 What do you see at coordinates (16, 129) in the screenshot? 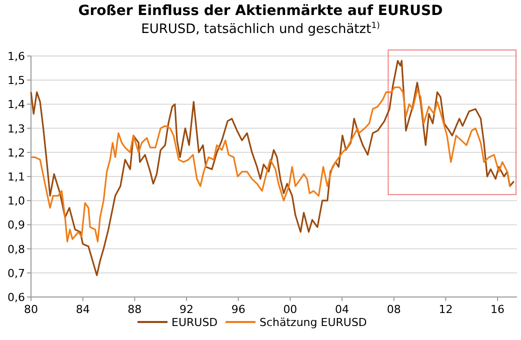
I see `y-tick-label: 1,3` at bounding box center [16, 129].